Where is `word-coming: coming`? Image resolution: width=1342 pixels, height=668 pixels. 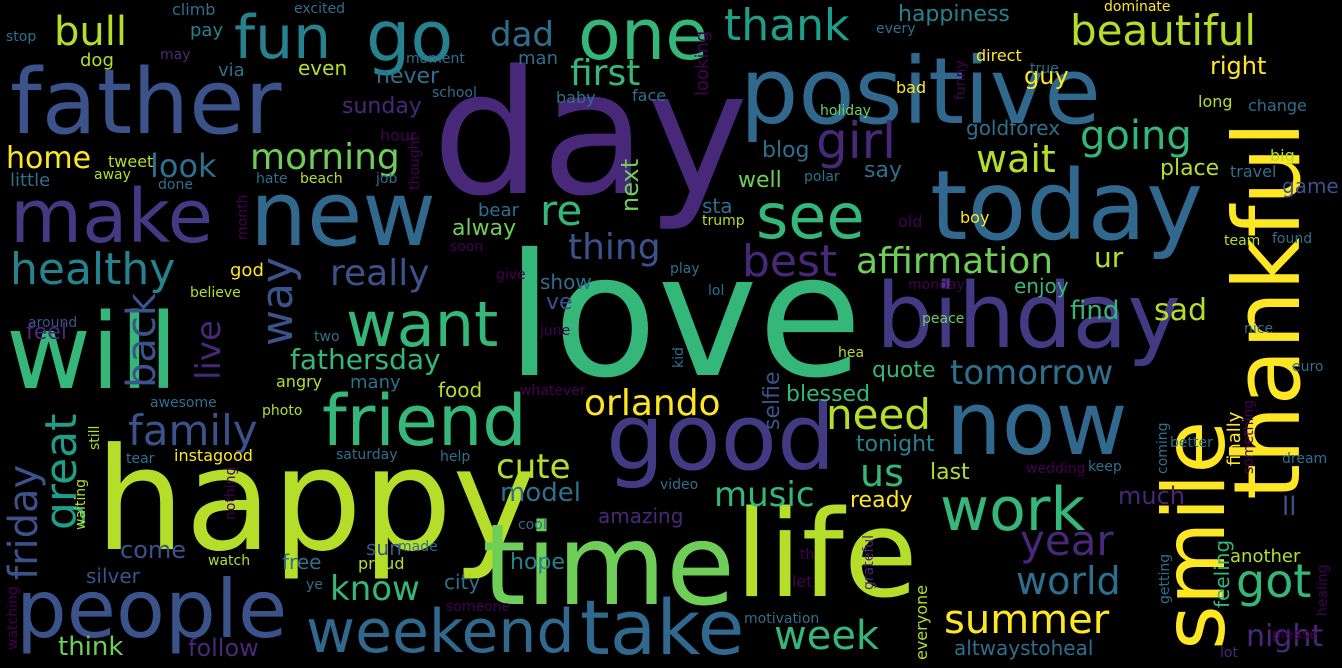
word-coming: coming is located at coordinates (1163, 448).